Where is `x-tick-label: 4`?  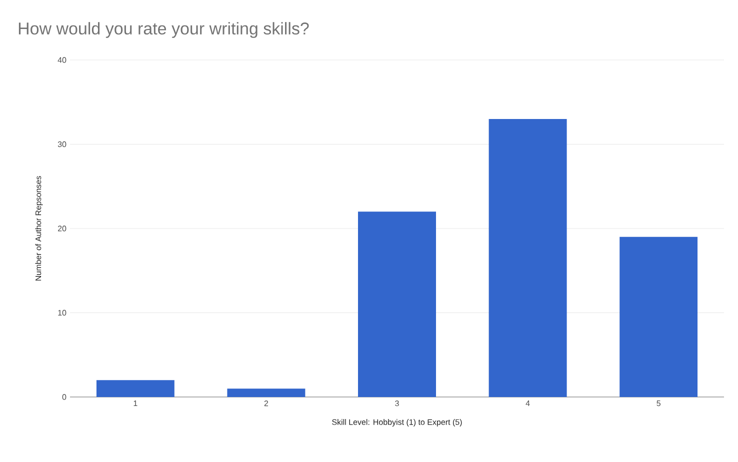 x-tick-label: 4 is located at coordinates (528, 403).